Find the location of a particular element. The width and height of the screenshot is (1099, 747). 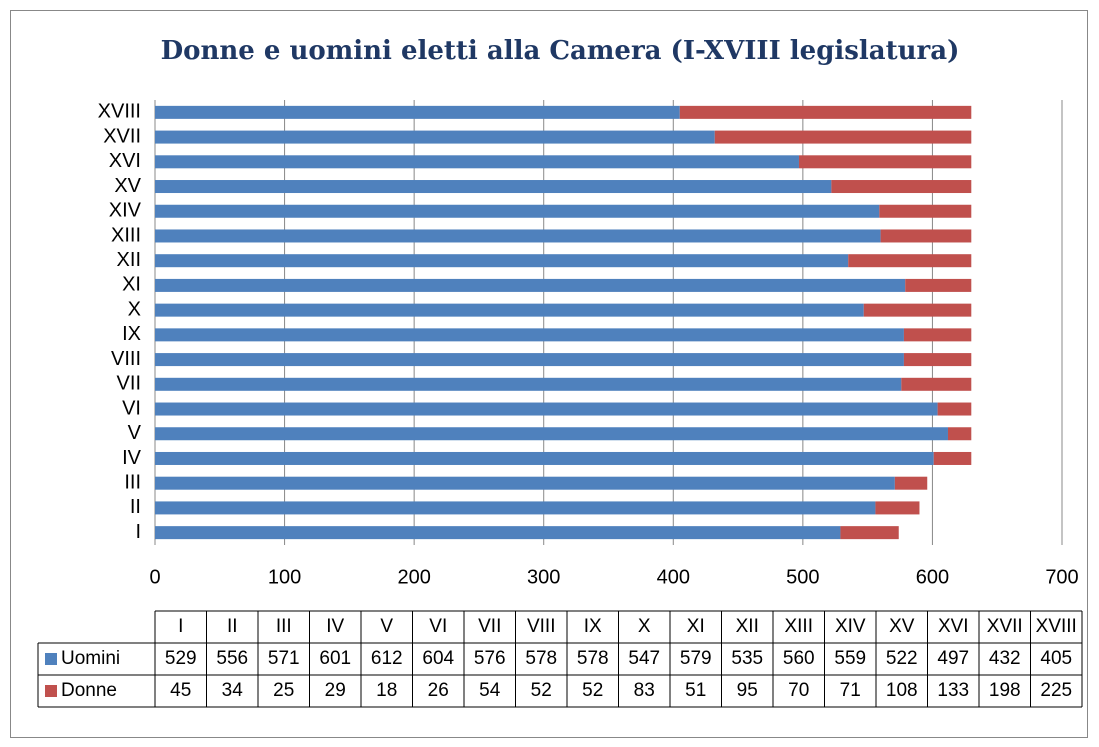

table-value: 432 is located at coordinates (1005, 658).